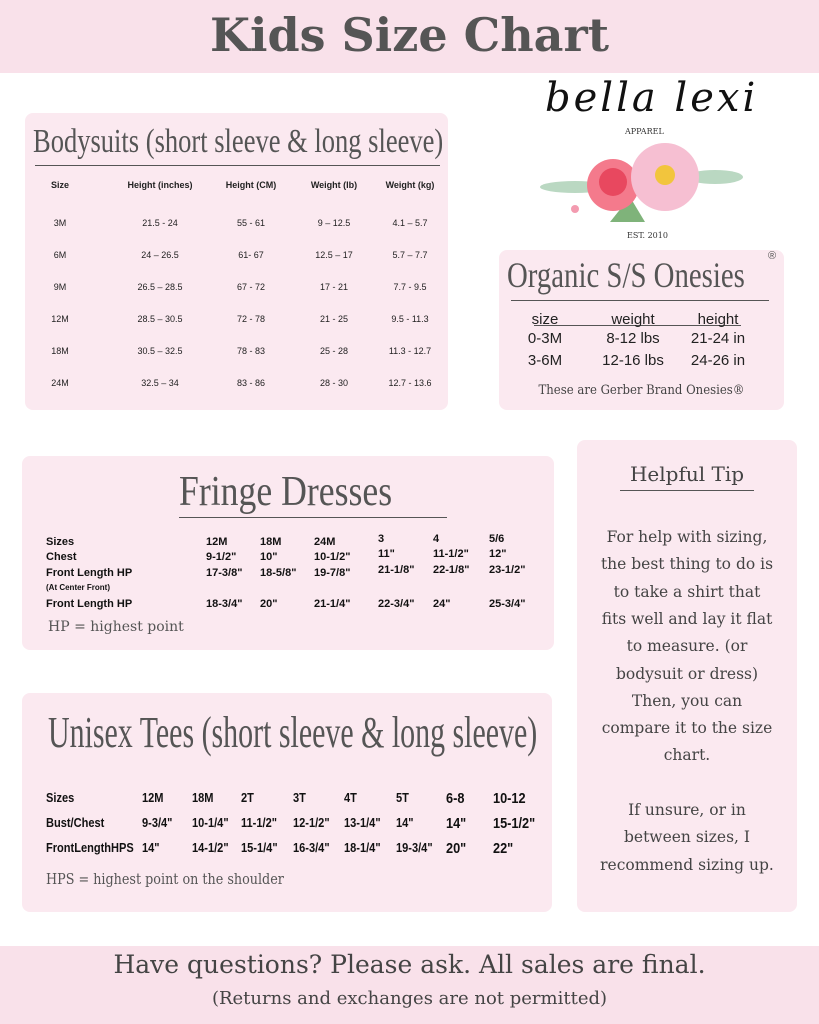 This screenshot has height=1024, width=819. I want to click on table-cell: 26.5 – 28.5, so click(160, 287).